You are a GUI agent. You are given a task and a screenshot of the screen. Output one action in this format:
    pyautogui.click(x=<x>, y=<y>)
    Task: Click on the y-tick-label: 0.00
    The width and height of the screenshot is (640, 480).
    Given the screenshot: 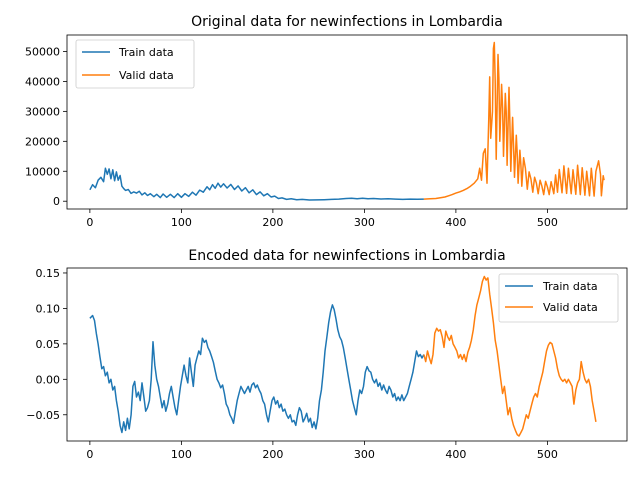 What is the action you would take?
    pyautogui.click(x=48, y=379)
    